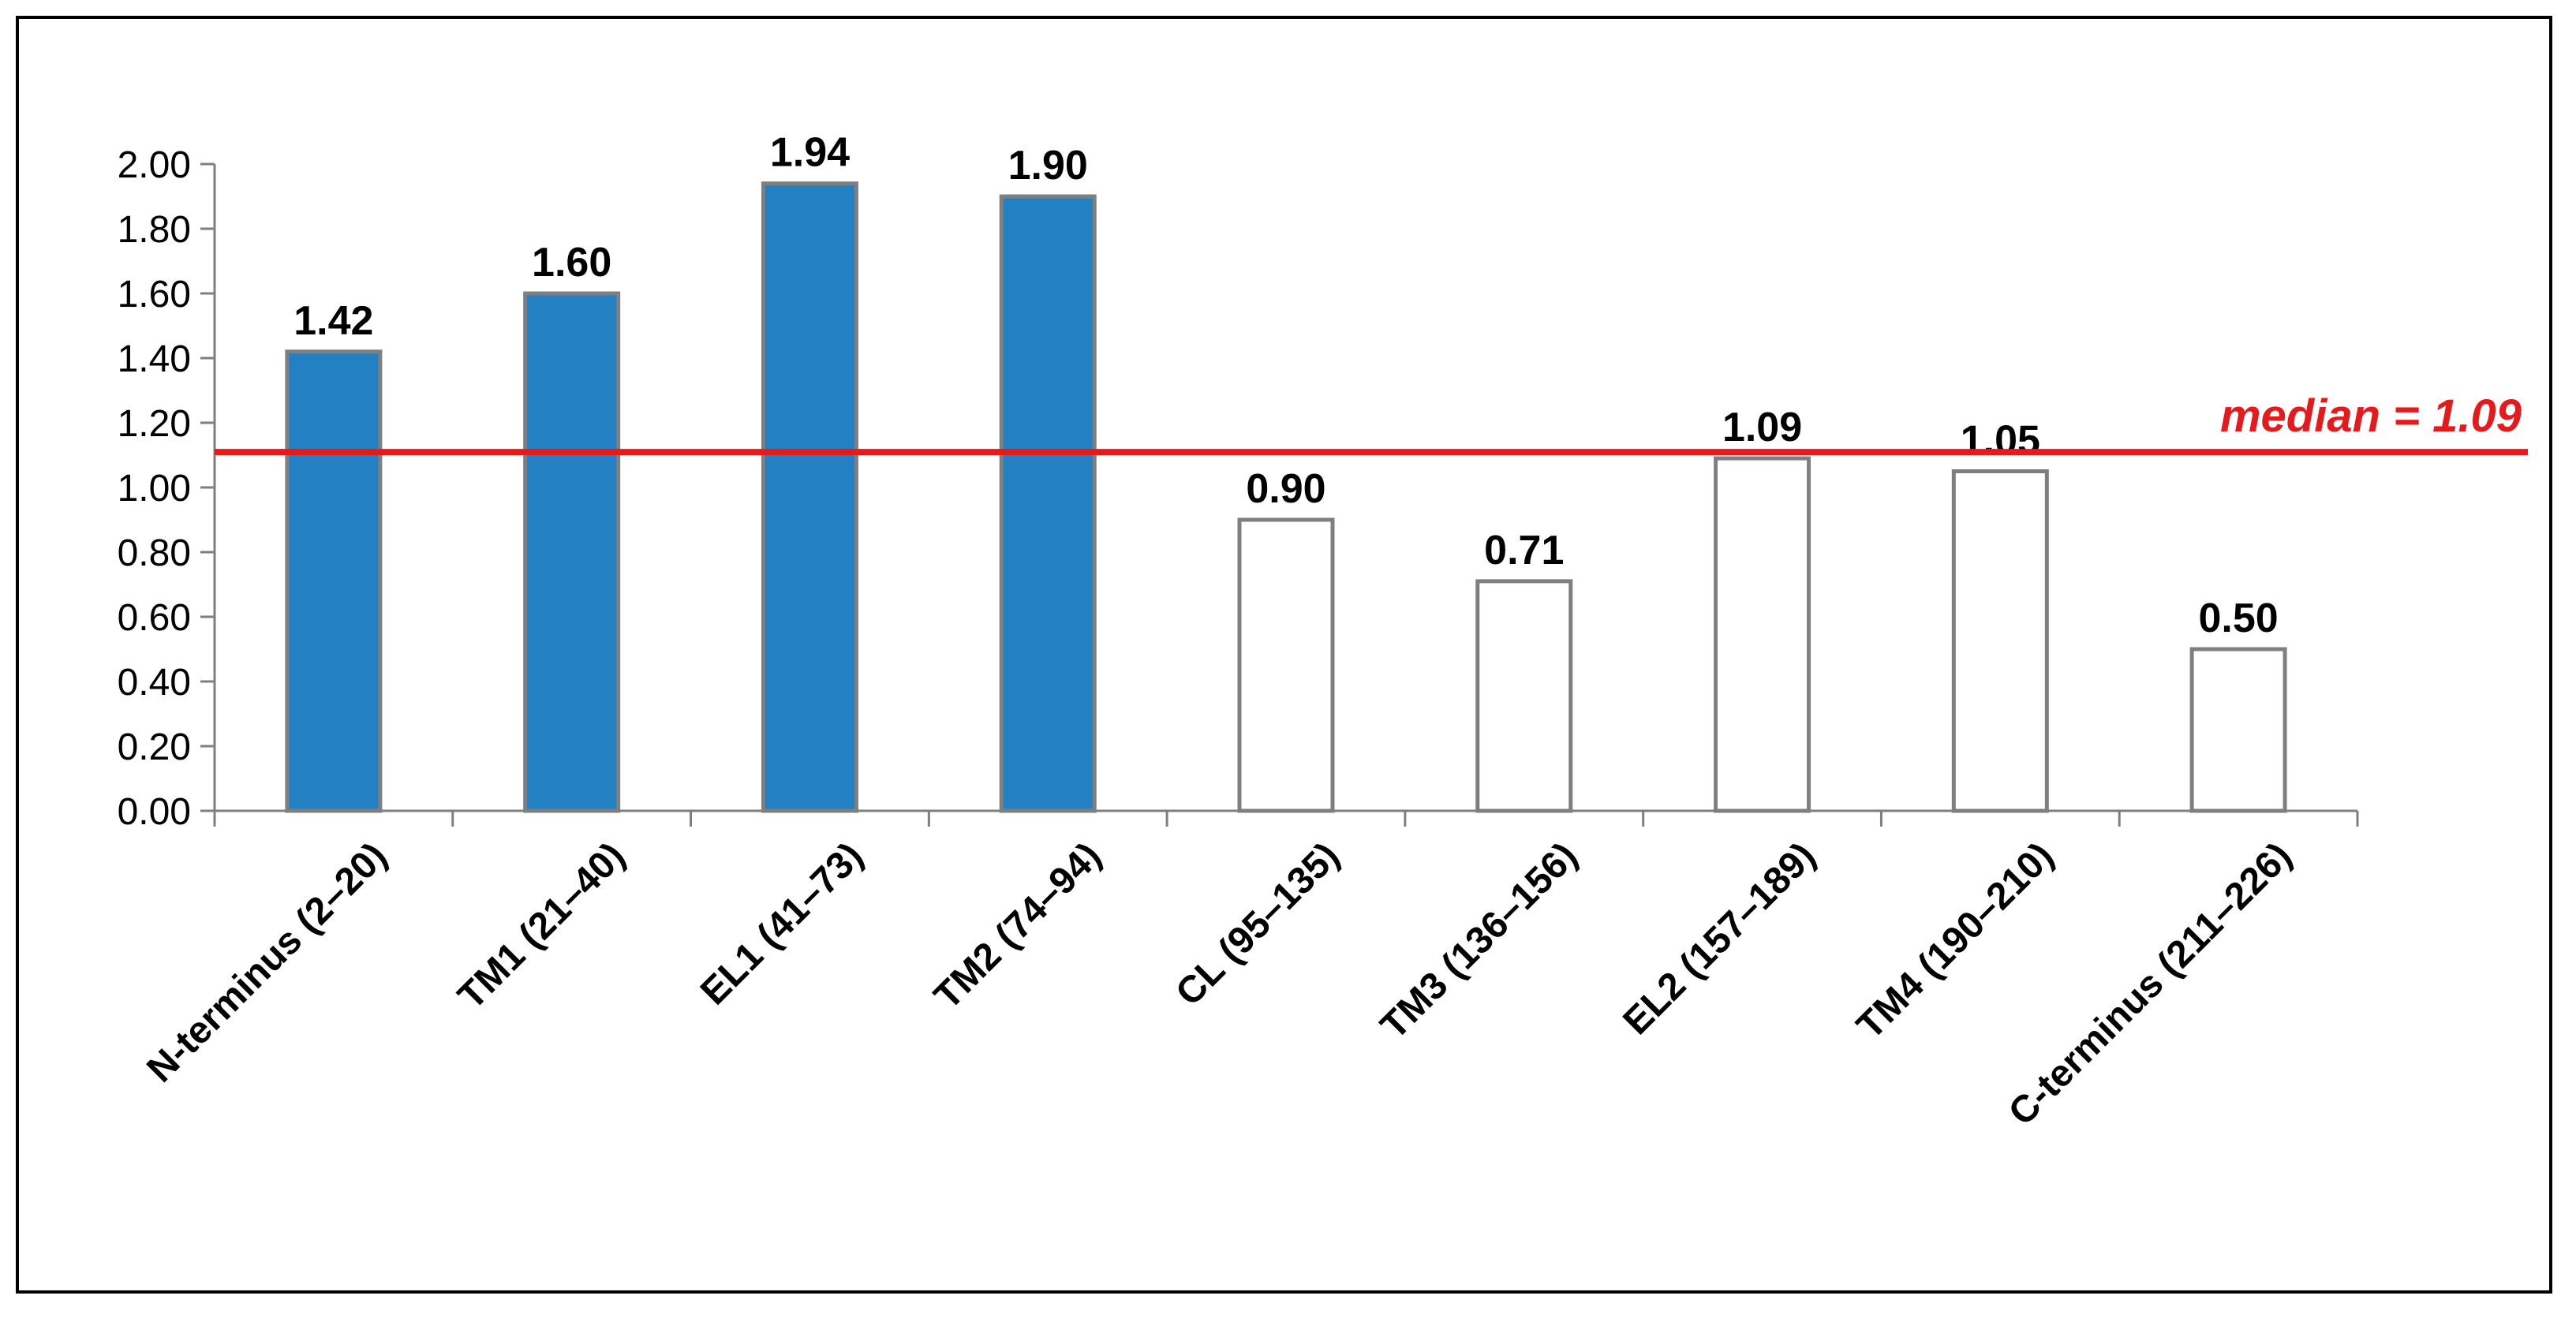  I want to click on y-tick-label: 0.60, so click(154, 618).